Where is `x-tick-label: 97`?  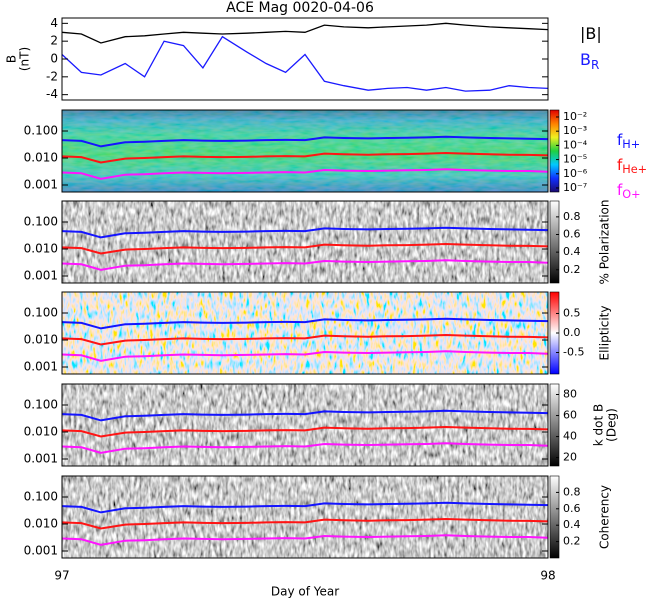
x-tick-label: 97 is located at coordinates (61, 576).